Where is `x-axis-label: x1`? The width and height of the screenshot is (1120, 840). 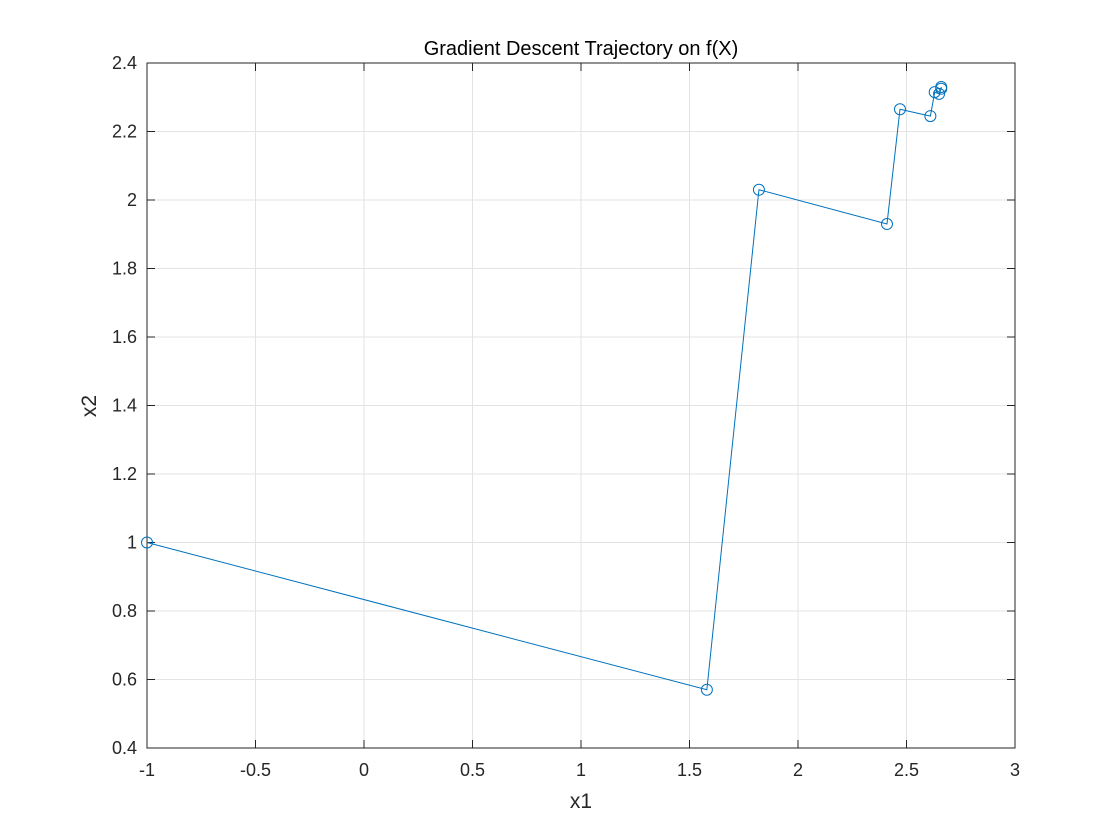 x-axis-label: x1 is located at coordinates (581, 801).